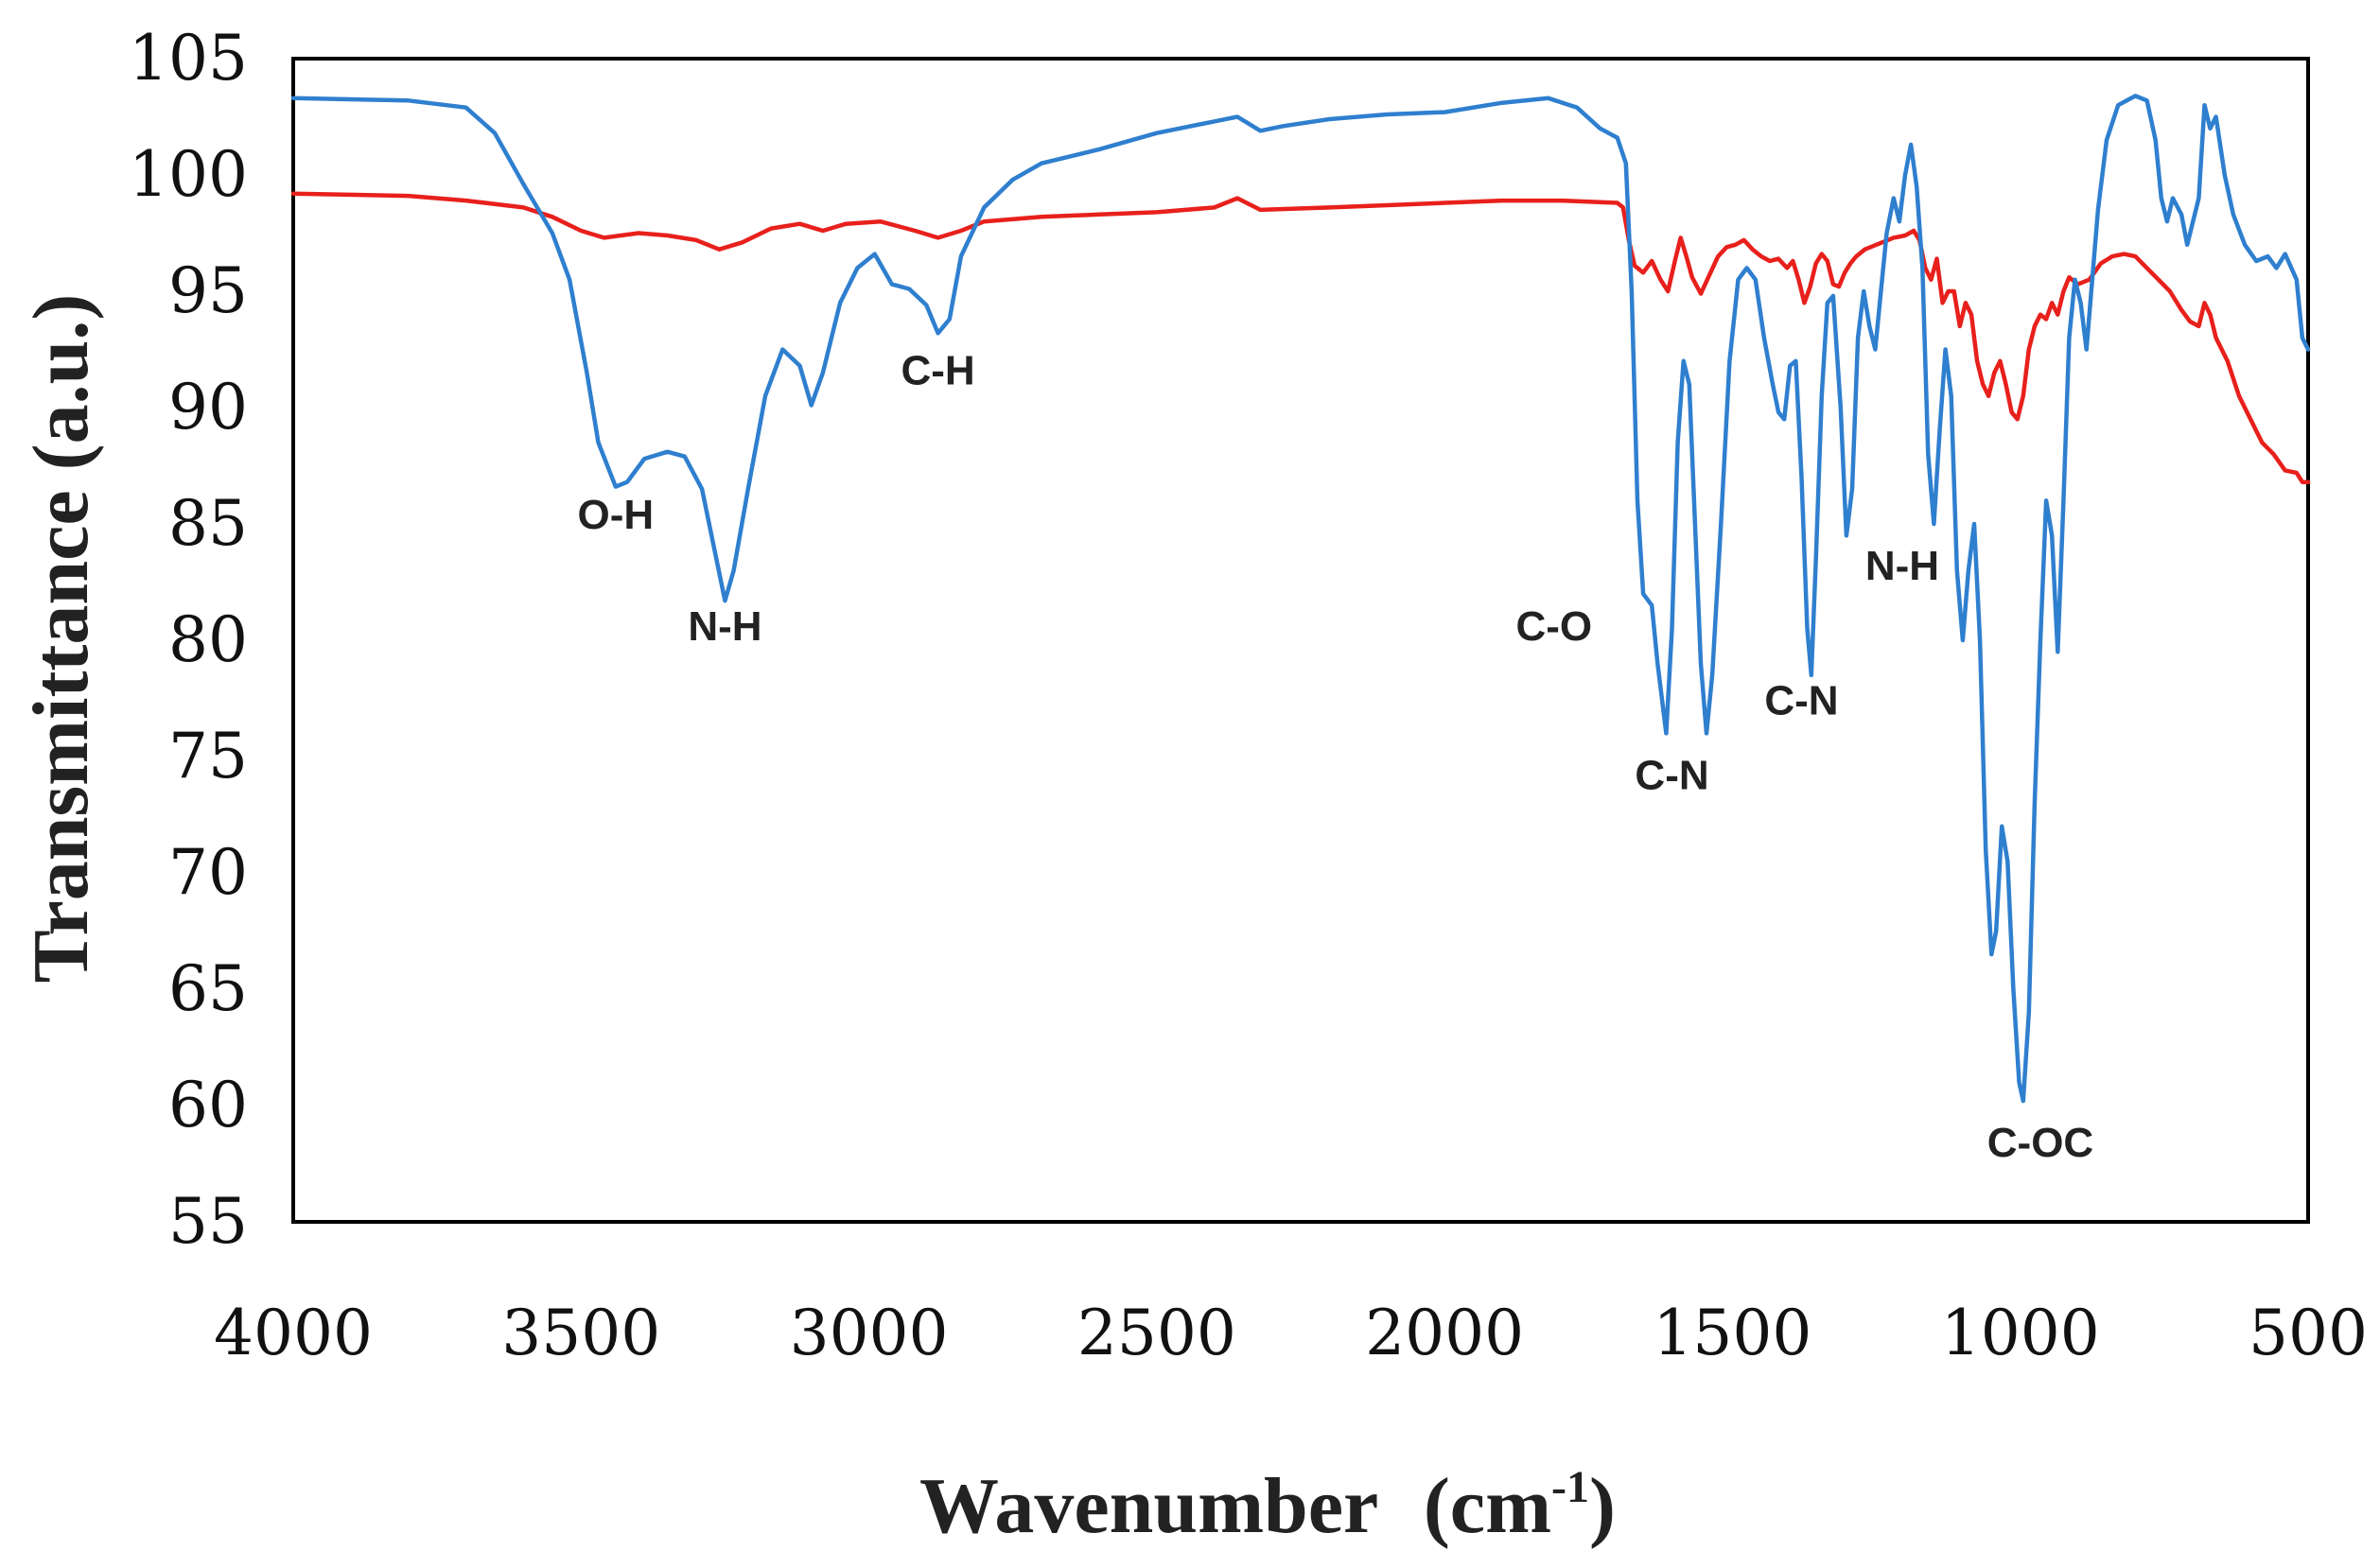  I want to click on peak-annotation: C-OC, so click(2040, 1143).